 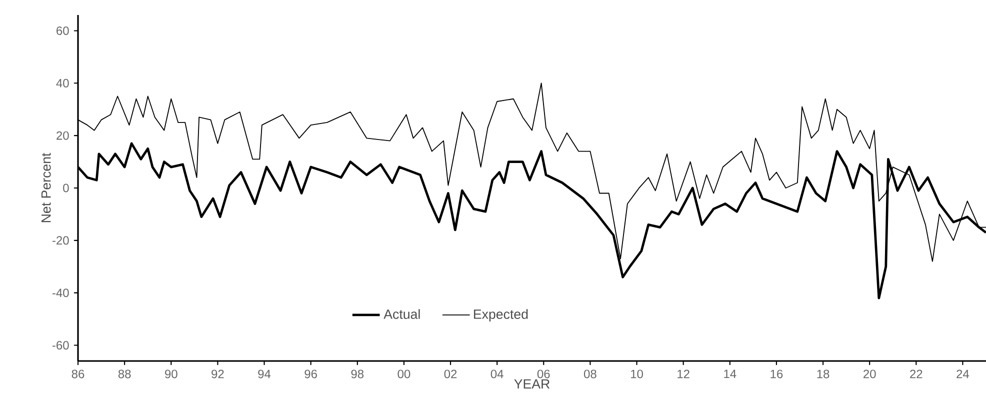 What do you see at coordinates (637, 374) in the screenshot?
I see `x-tick-label: 10` at bounding box center [637, 374].